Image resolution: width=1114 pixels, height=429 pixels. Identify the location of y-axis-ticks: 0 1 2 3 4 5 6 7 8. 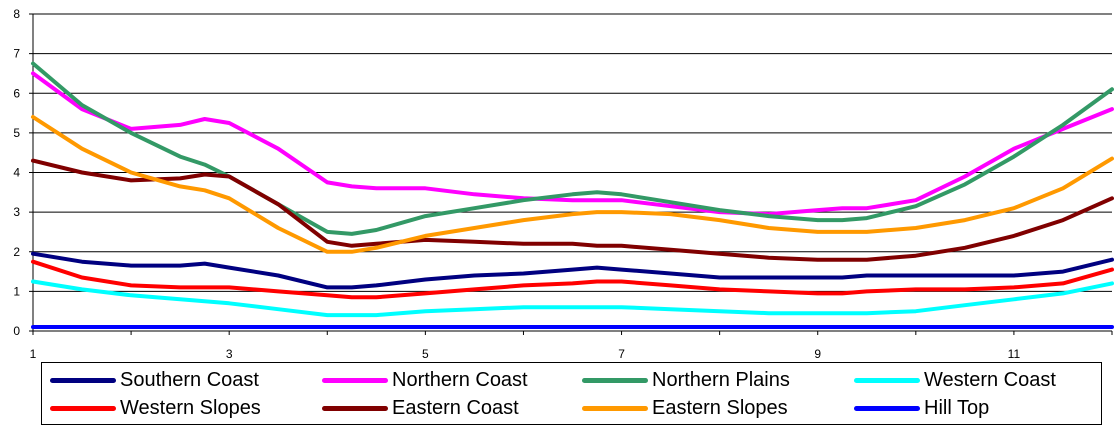
(23, 172).